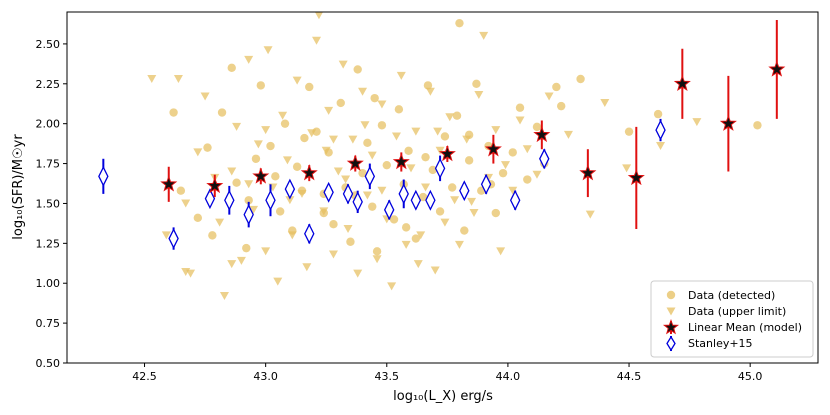  What do you see at coordinates (720, 343) in the screenshot?
I see `legend-stanley-label: Stanley+15` at bounding box center [720, 343].